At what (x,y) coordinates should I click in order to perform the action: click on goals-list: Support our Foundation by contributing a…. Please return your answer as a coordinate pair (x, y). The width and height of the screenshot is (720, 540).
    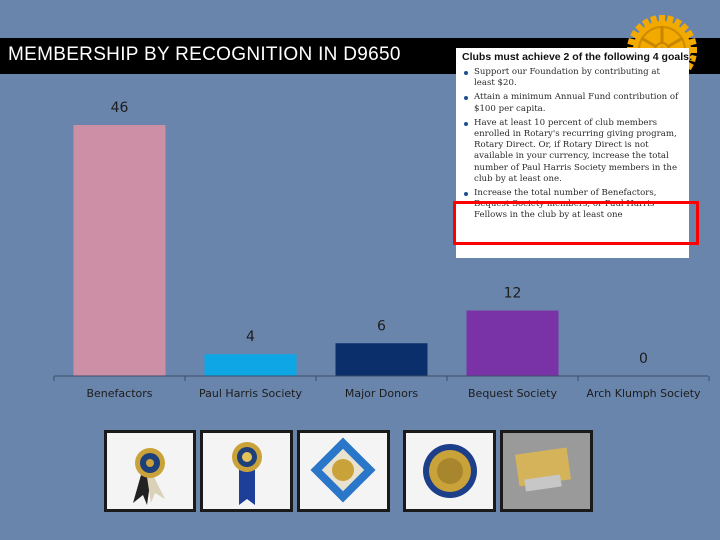
    Looking at the image, I should click on (572, 144).